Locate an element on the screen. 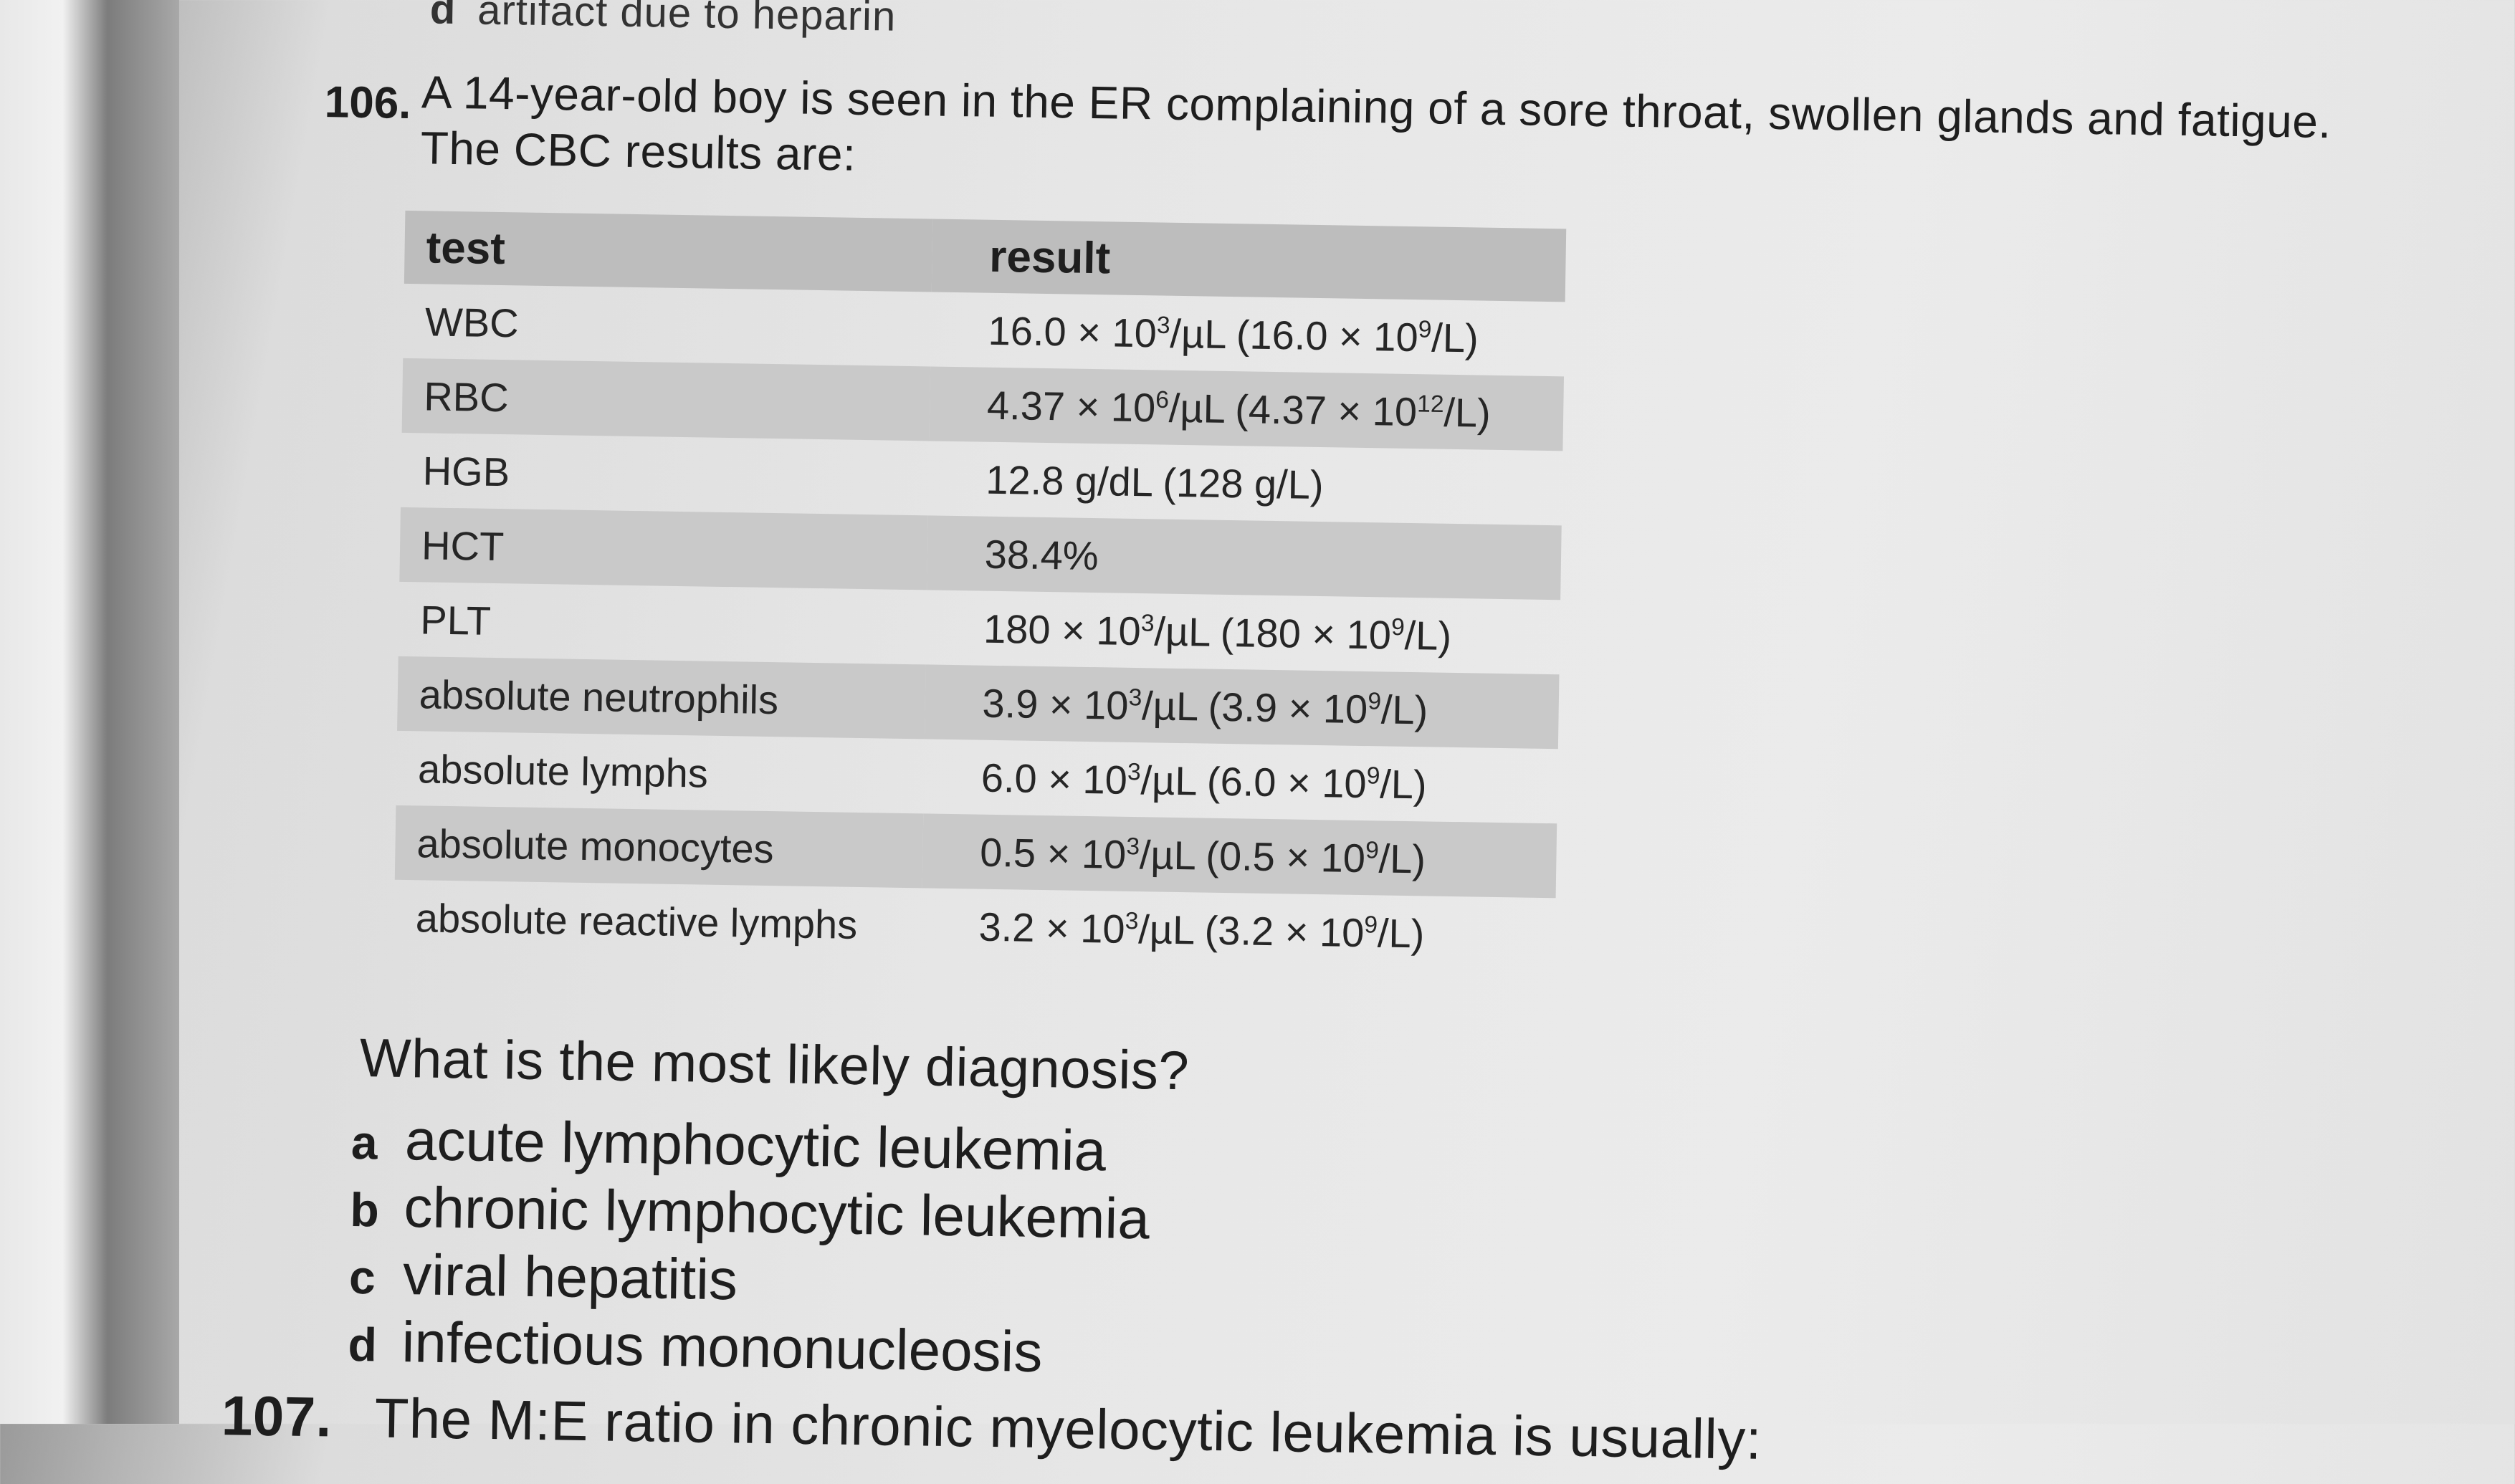 The width and height of the screenshot is (2515, 1484). answer-option-b: b chronic lymphocytic leukemia is located at coordinates (750, 1213).